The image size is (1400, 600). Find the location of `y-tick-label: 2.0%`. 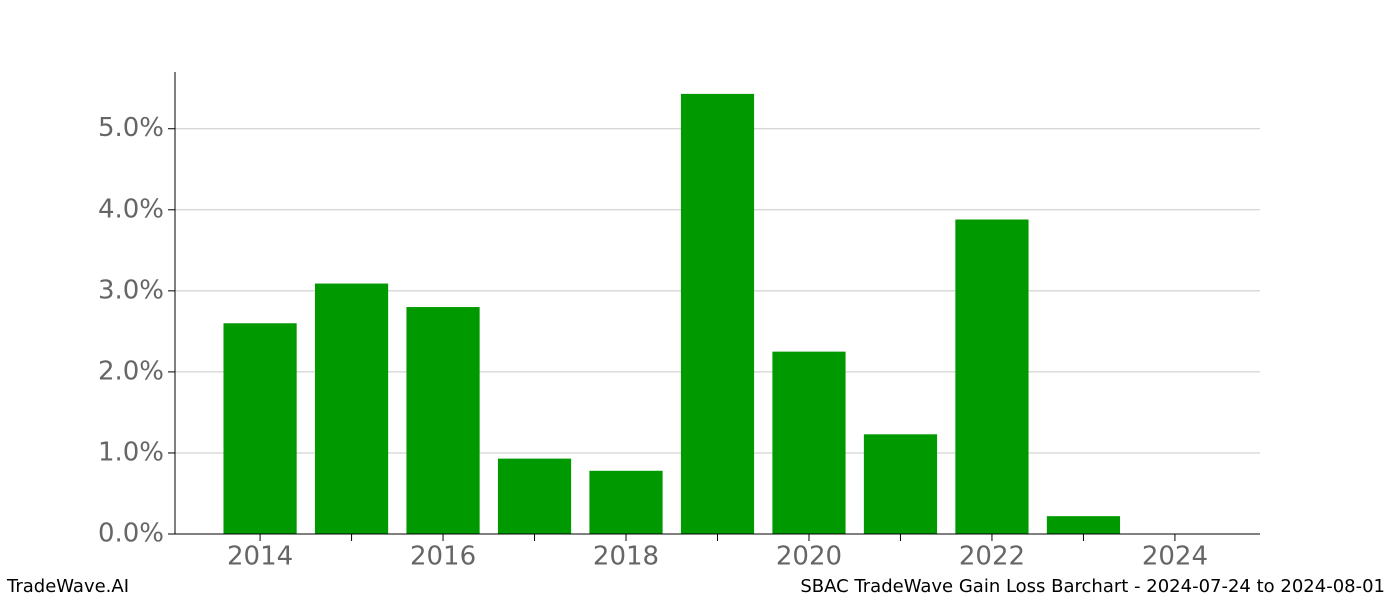

y-tick-label: 2.0% is located at coordinates (131, 371).